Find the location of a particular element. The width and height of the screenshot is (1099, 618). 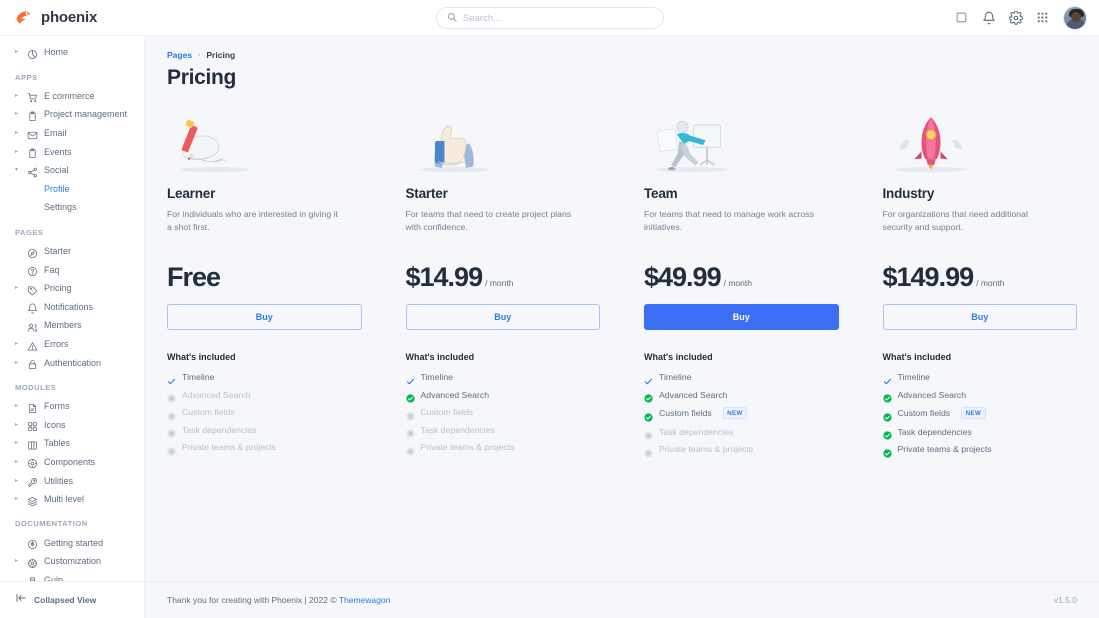

cog-circle-icon is located at coordinates (32, 462).